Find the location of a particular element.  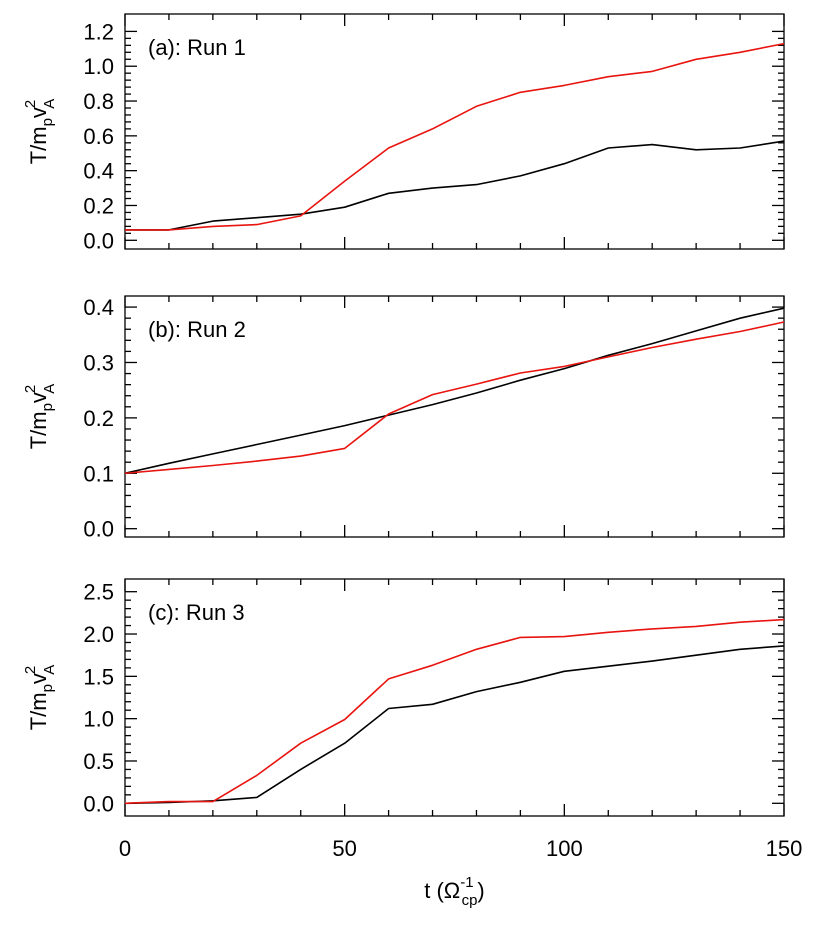

y-tick-label: 0.8 is located at coordinates (98, 101).